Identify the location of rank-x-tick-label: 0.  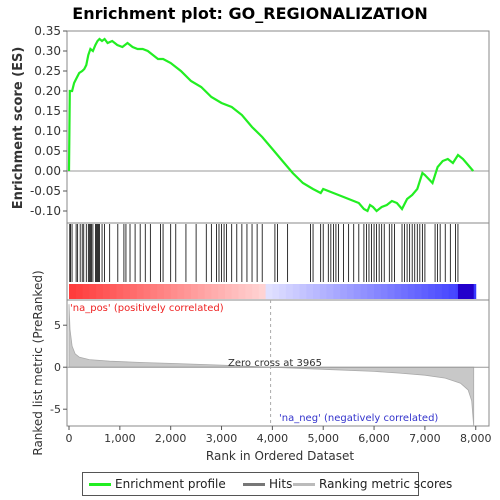
(69, 438).